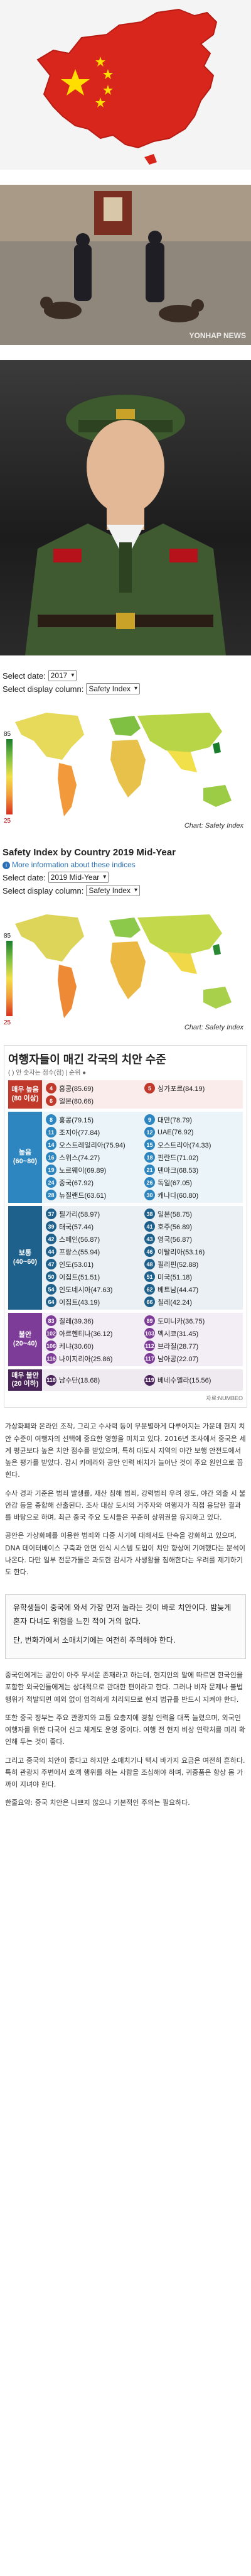 The image size is (251, 2576). I want to click on country-entry: 106 케냐(30.60), so click(93, 1345).